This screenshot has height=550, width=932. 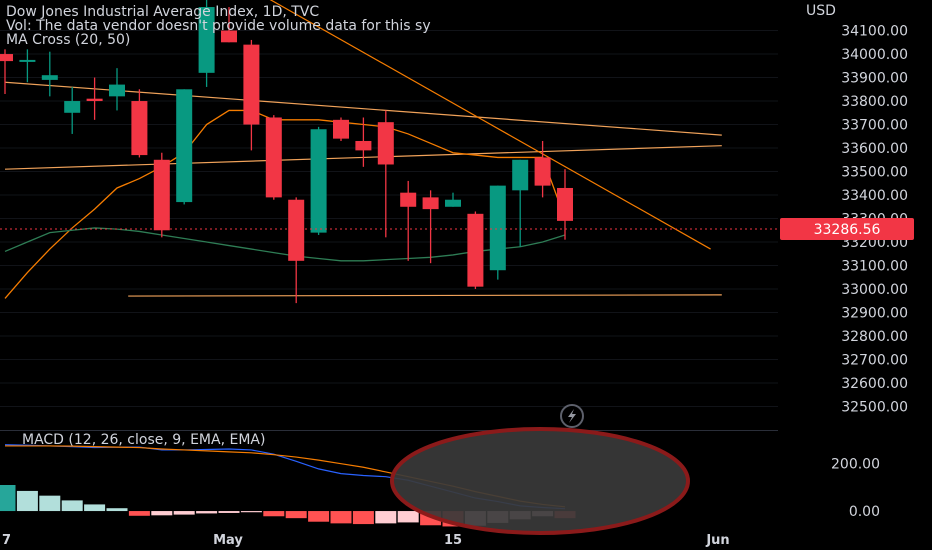 I want to click on date-tick-label: May, so click(x=228, y=540).